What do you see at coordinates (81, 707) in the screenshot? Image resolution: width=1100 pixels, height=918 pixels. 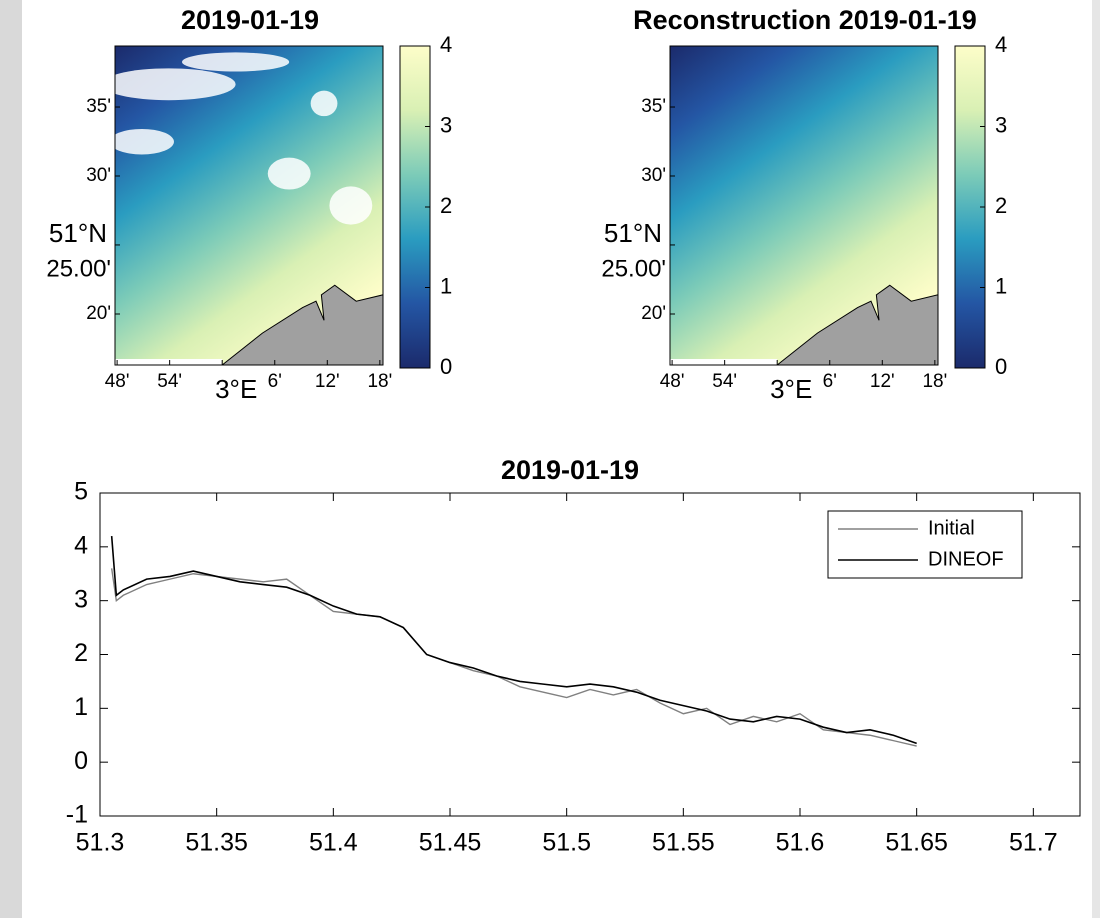 I see `y-tick-label: 1` at bounding box center [81, 707].